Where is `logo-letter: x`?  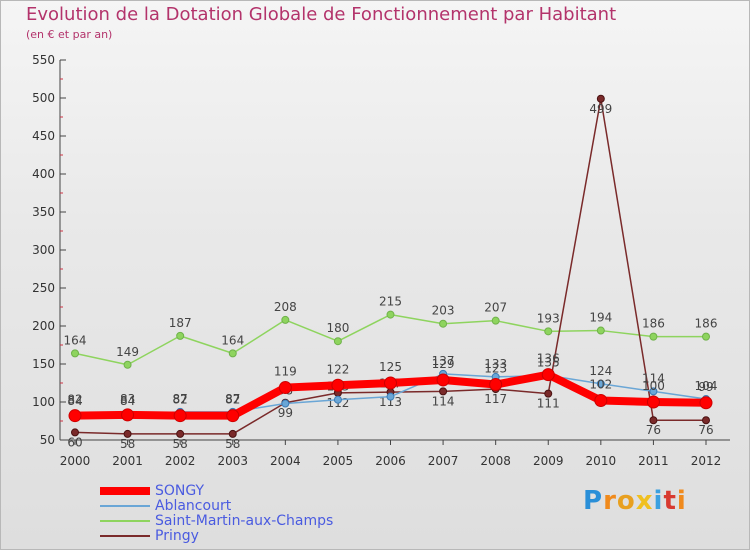
logo-letter: x is located at coordinates (644, 501).